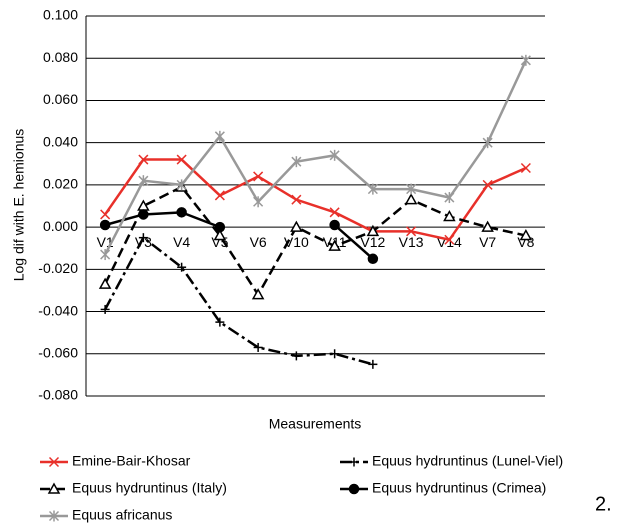 This screenshot has width=618, height=527. What do you see at coordinates (122, 515) in the screenshot?
I see `legend-label: Equus africanus` at bounding box center [122, 515].